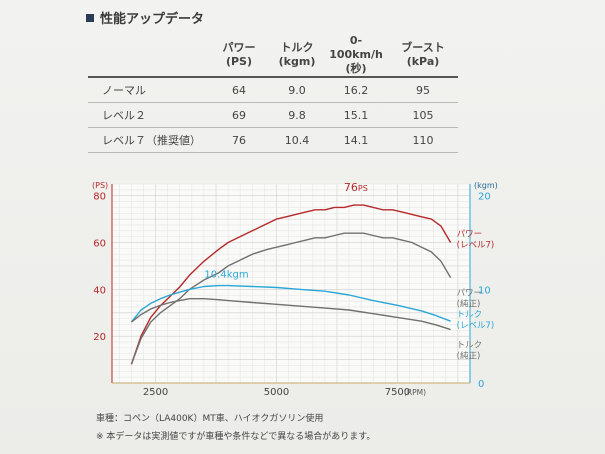  I want to click on cell-acceleration: 16.2, so click(356, 89).